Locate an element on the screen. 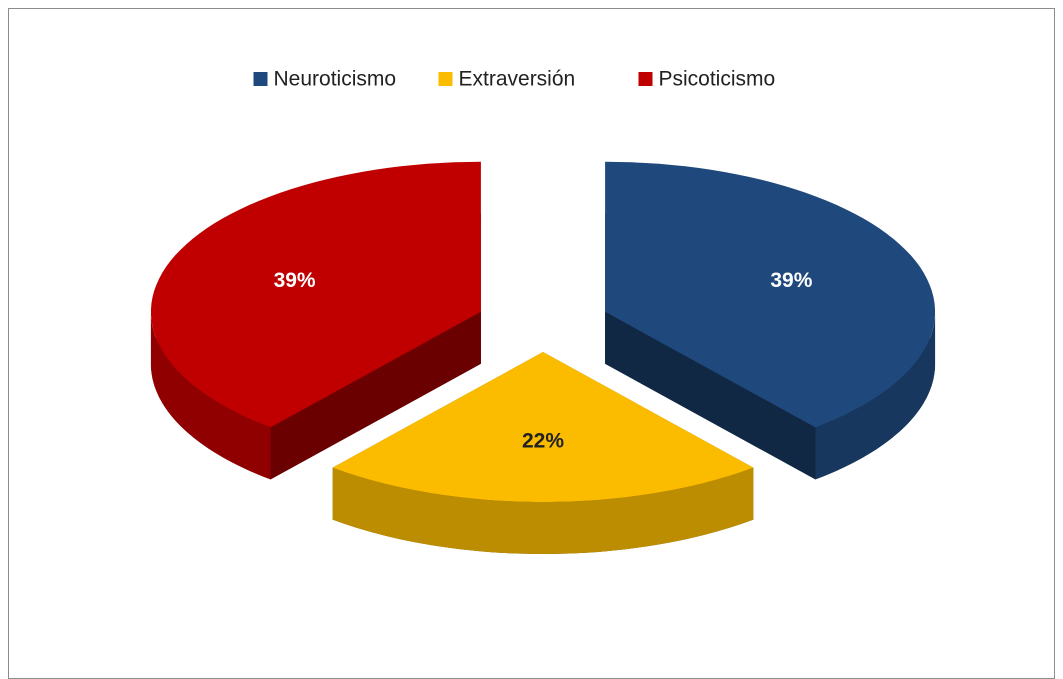  slice: 22% is located at coordinates (543, 453).